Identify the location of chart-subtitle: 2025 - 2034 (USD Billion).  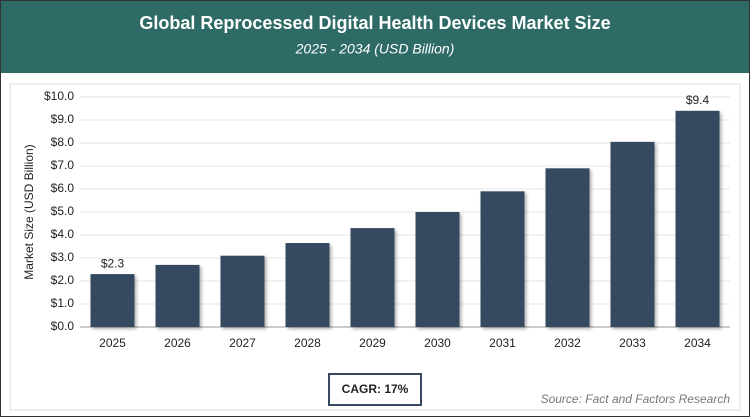
(375, 49).